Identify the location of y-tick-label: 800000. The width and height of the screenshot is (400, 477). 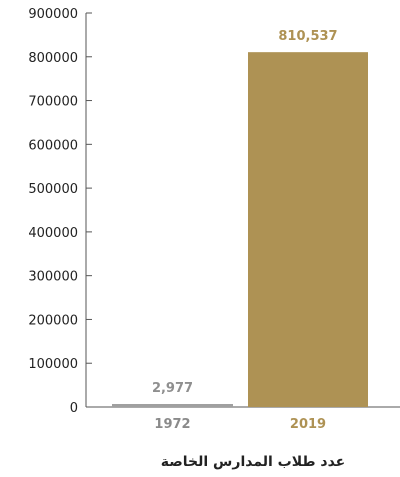
(53, 58).